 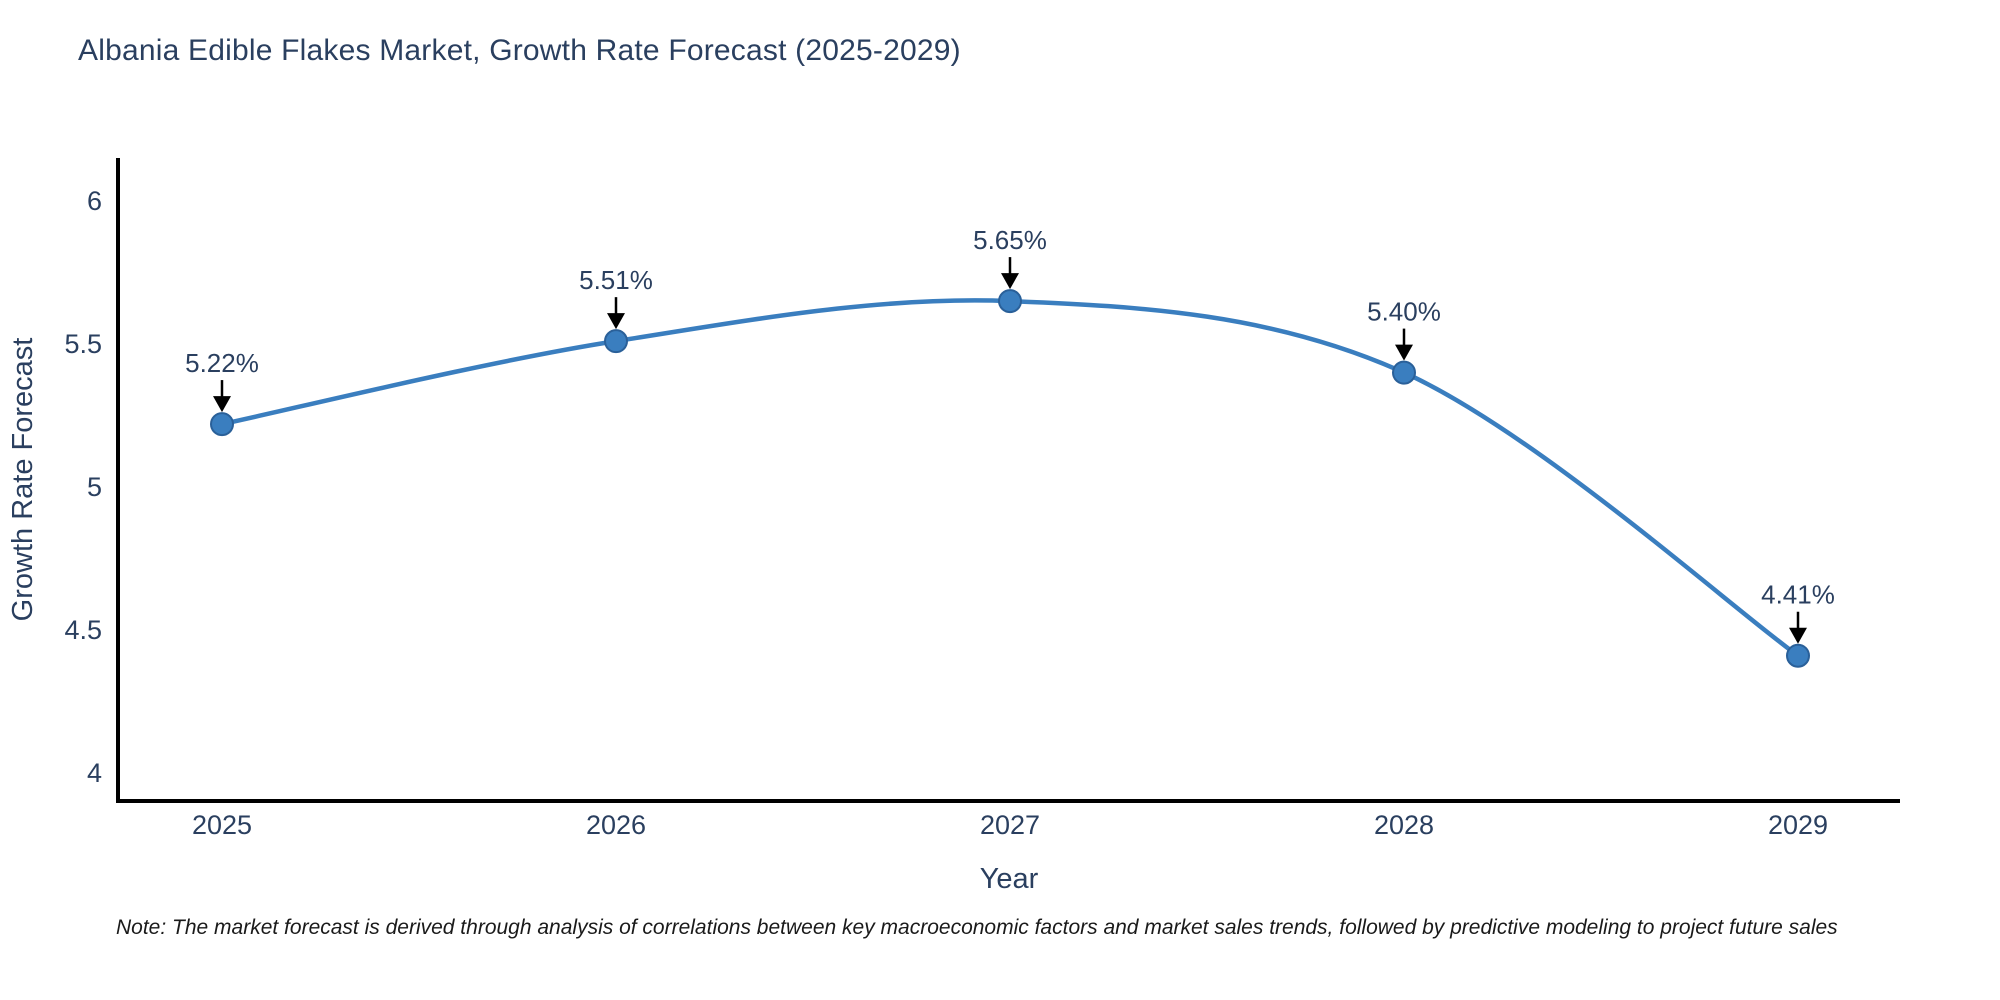 I want to click on y-tick-label: 5.5, so click(x=83, y=344).